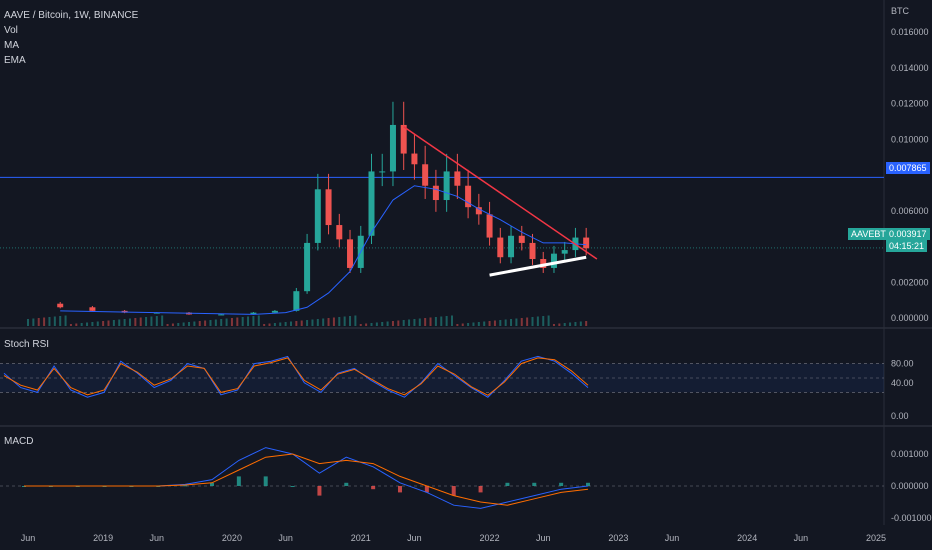  I want to click on time-tick-label: 2021, so click(361, 538).